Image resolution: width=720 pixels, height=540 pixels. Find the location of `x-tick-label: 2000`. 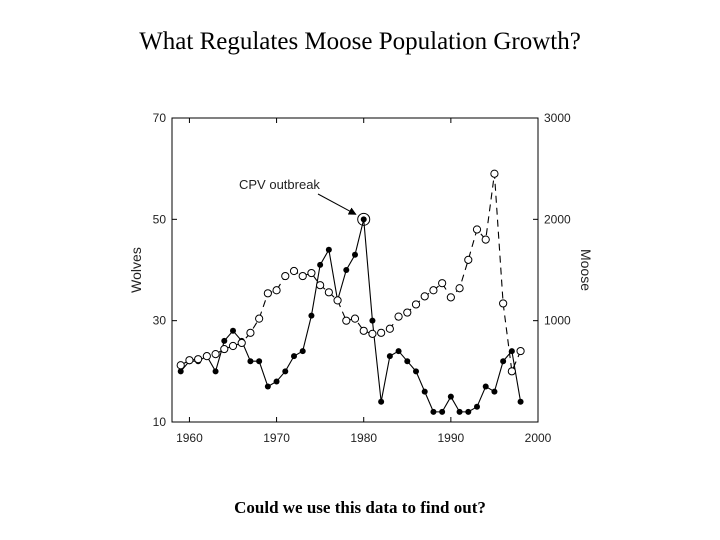

x-tick-label: 2000 is located at coordinates (538, 438).